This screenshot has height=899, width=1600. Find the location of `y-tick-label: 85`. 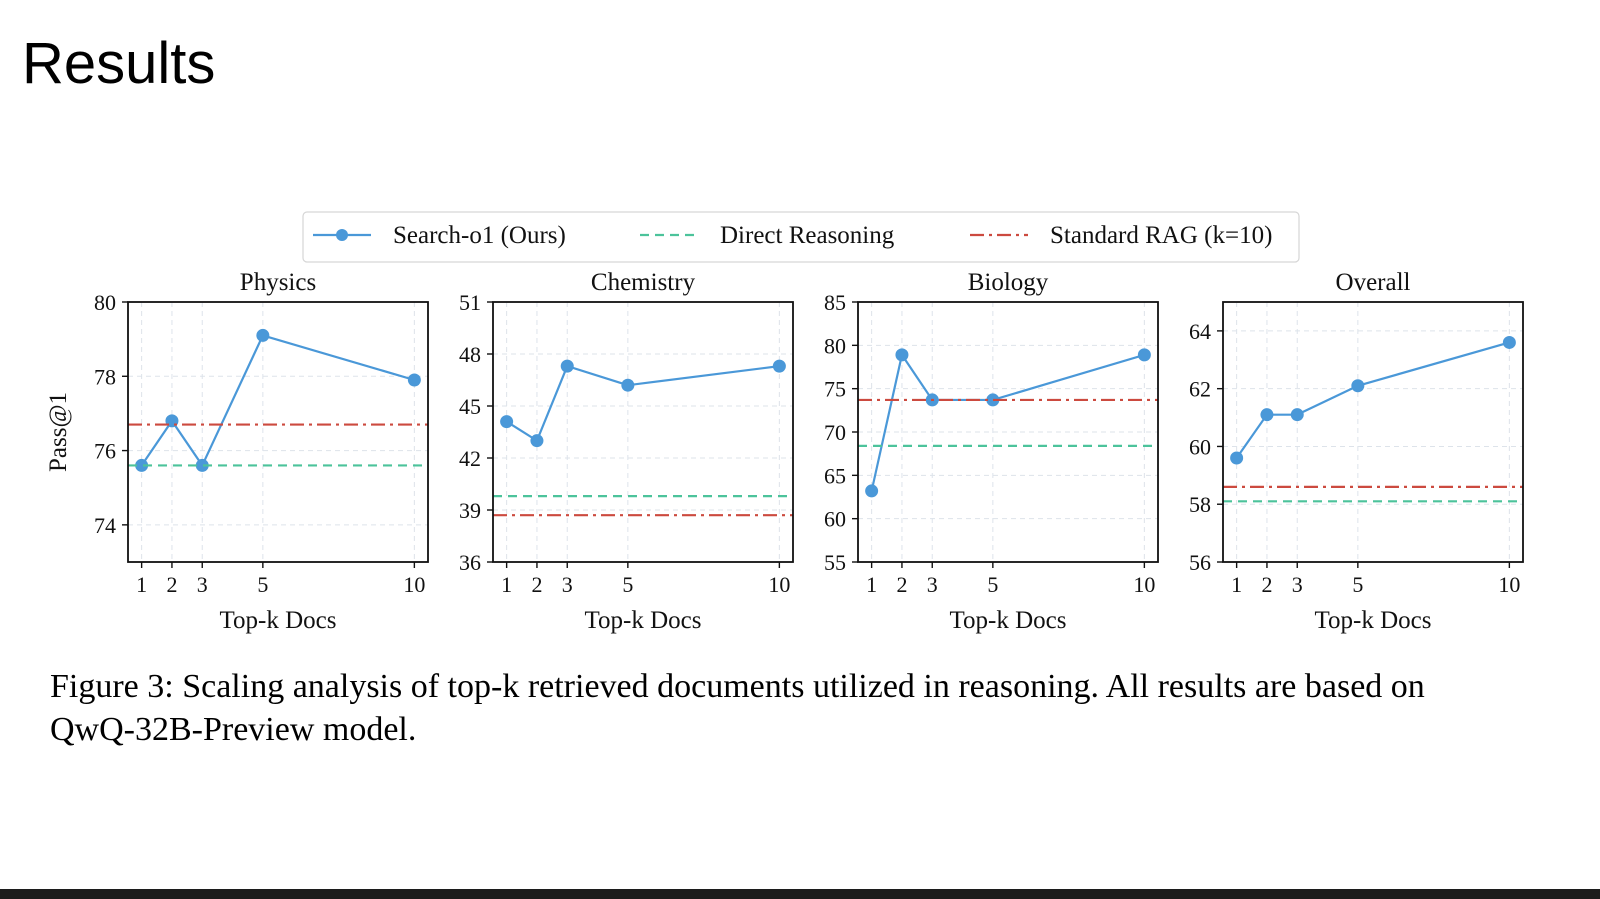

y-tick-label: 85 is located at coordinates (835, 302).